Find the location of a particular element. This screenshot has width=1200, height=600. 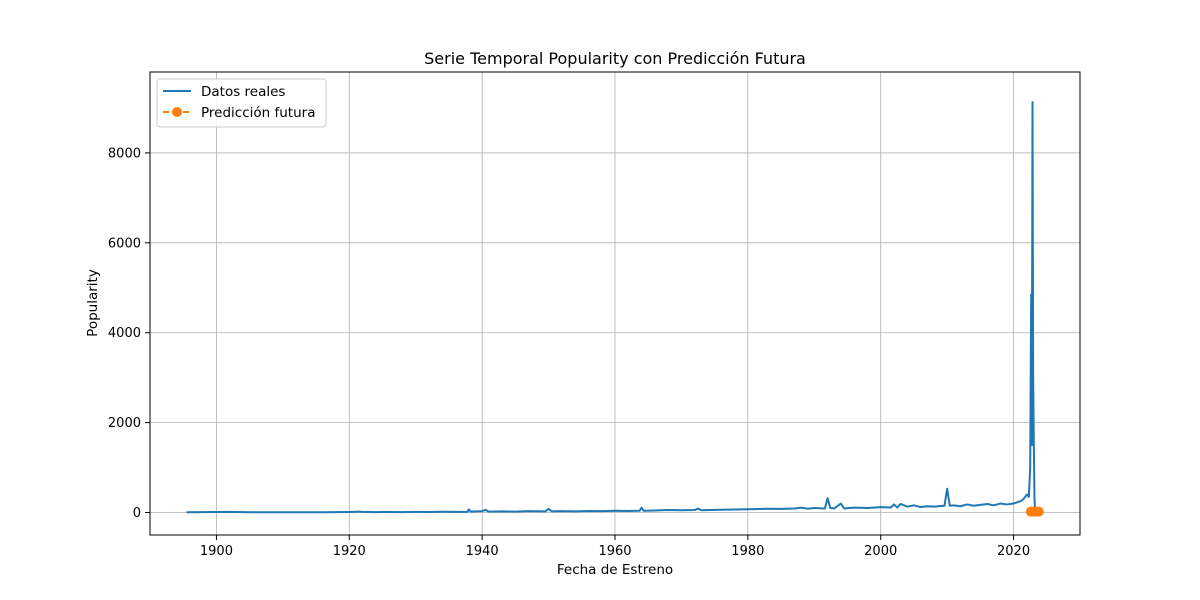

y-axis-label: Popularity is located at coordinates (93, 303).